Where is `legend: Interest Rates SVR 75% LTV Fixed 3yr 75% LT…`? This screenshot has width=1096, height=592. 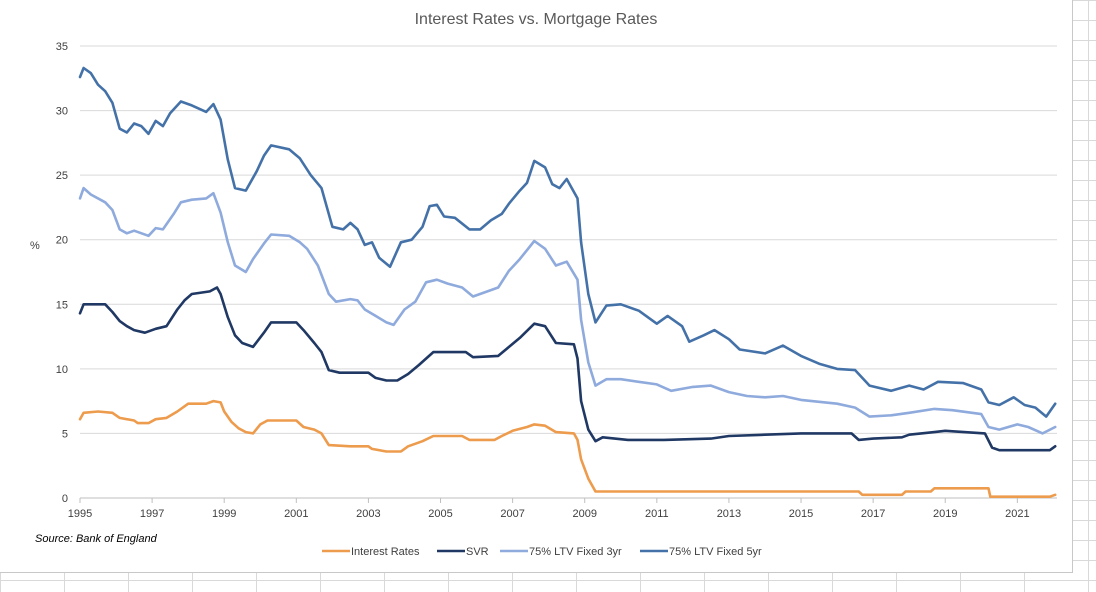
legend: Interest Rates SVR 75% LTV Fixed 3yr 75% LT… is located at coordinates (542, 552).